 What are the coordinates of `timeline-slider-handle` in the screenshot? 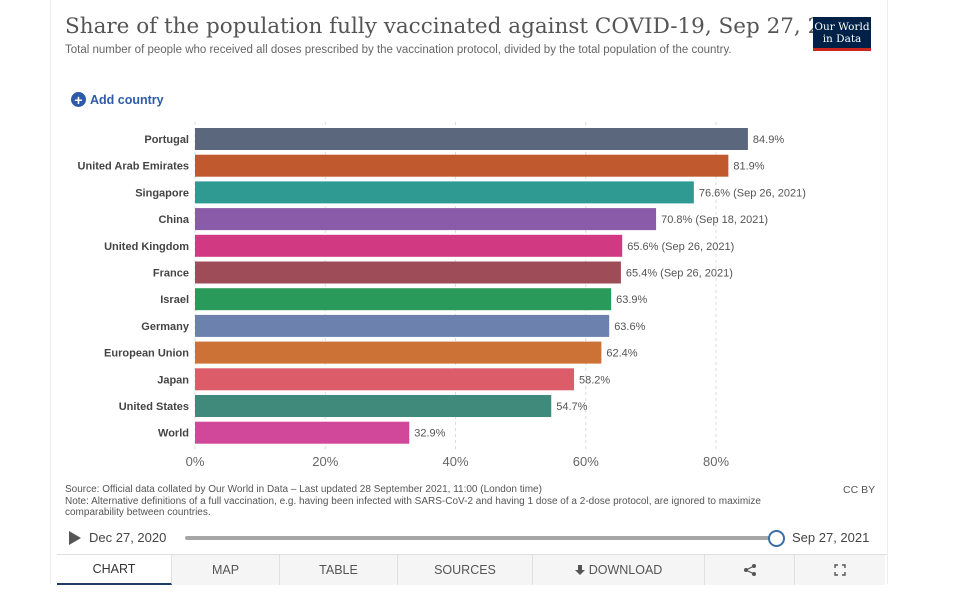 It's located at (776, 538).